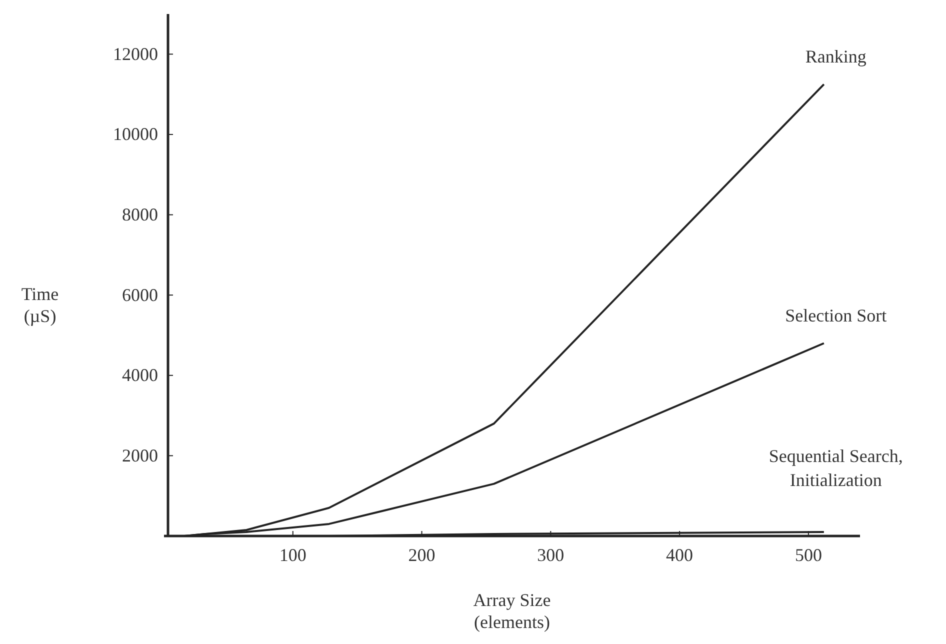 The width and height of the screenshot is (946, 644). I want to click on y-tick-label: 8000, so click(140, 214).